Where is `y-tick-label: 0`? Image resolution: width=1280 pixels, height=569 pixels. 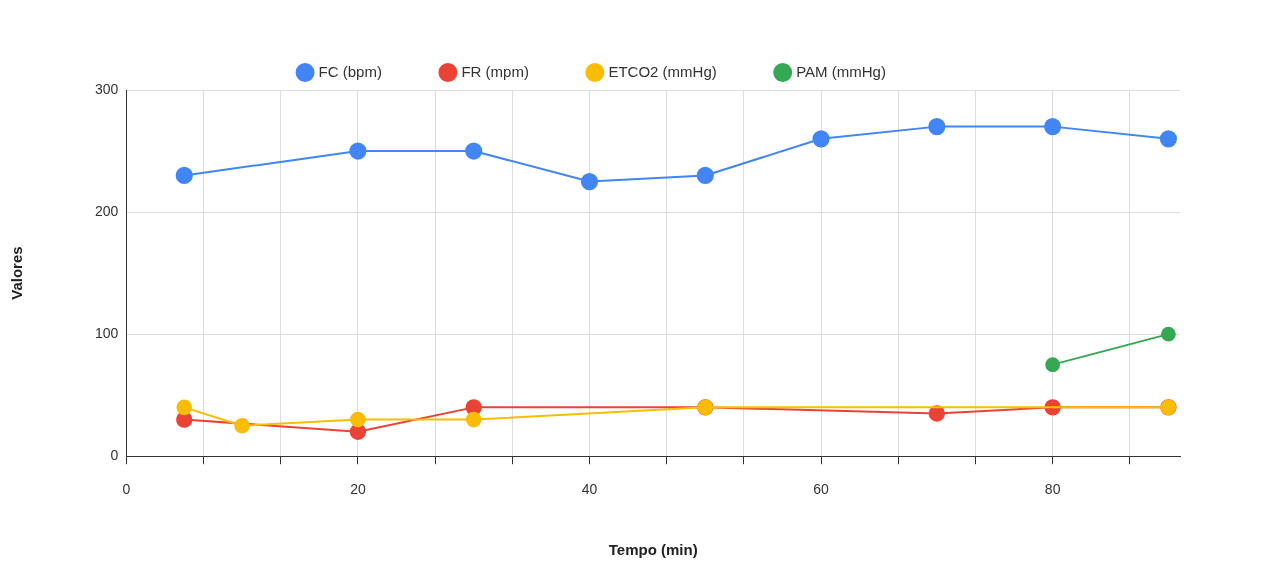
y-tick-label: 0 is located at coordinates (114, 455).